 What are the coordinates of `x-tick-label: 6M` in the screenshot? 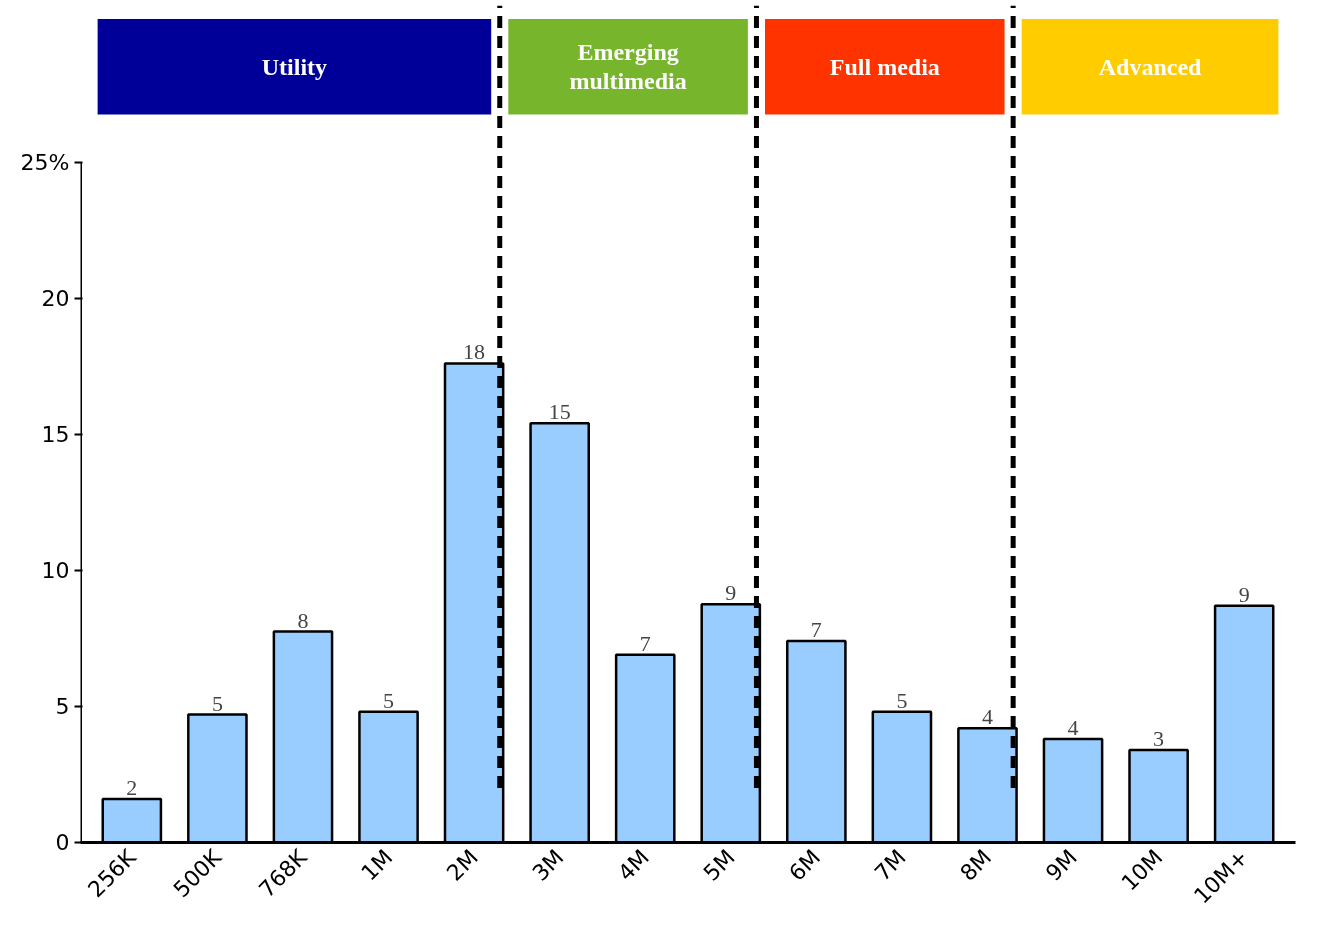 It's located at (805, 865).